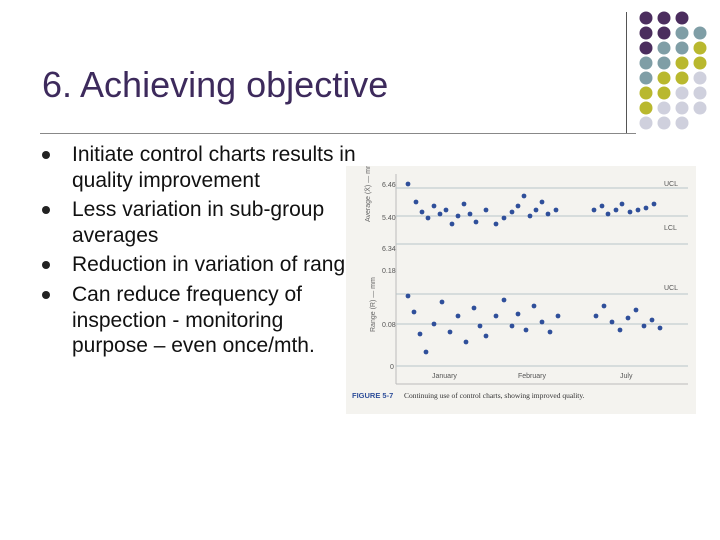 The height and width of the screenshot is (540, 720). Describe the element at coordinates (373, 304) in the screenshot. I see `range-axis-label: Range (R) — mm` at that location.